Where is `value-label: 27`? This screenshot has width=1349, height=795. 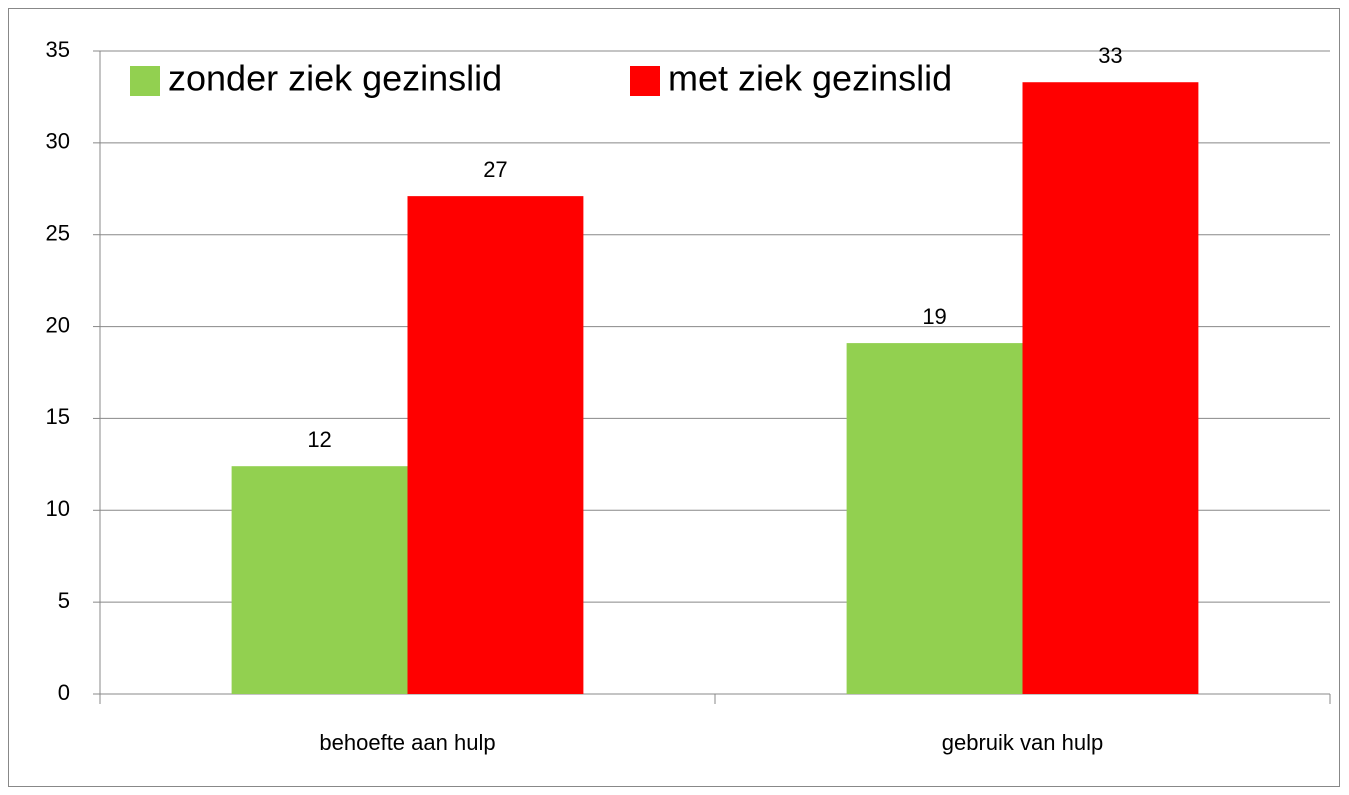 value-label: 27 is located at coordinates (495, 169).